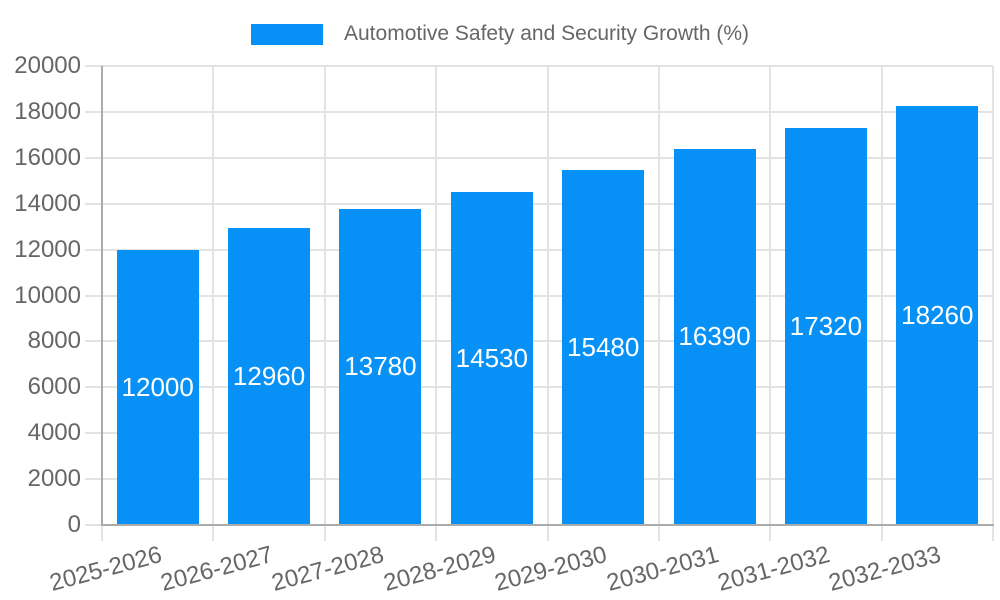 This screenshot has height=600, width=1000. I want to click on bar-value-label: 13780, so click(380, 366).